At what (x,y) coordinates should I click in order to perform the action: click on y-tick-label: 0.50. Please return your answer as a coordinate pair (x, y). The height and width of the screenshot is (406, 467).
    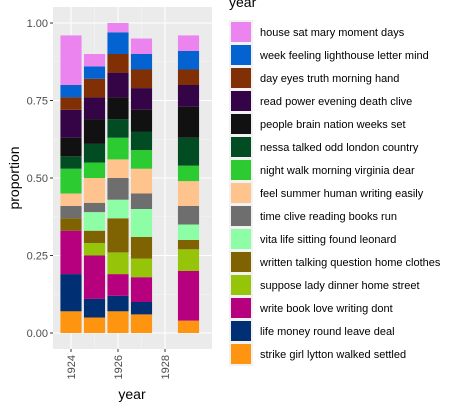
    Looking at the image, I should click on (37, 179).